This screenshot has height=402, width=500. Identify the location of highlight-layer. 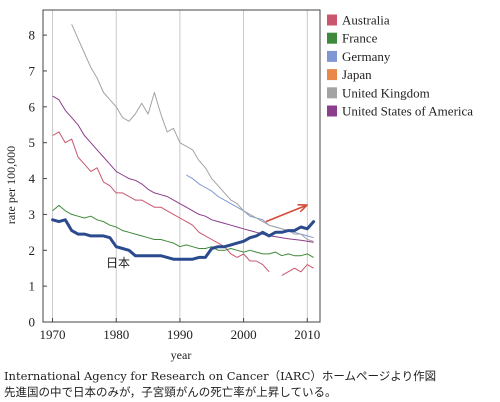
(183, 233).